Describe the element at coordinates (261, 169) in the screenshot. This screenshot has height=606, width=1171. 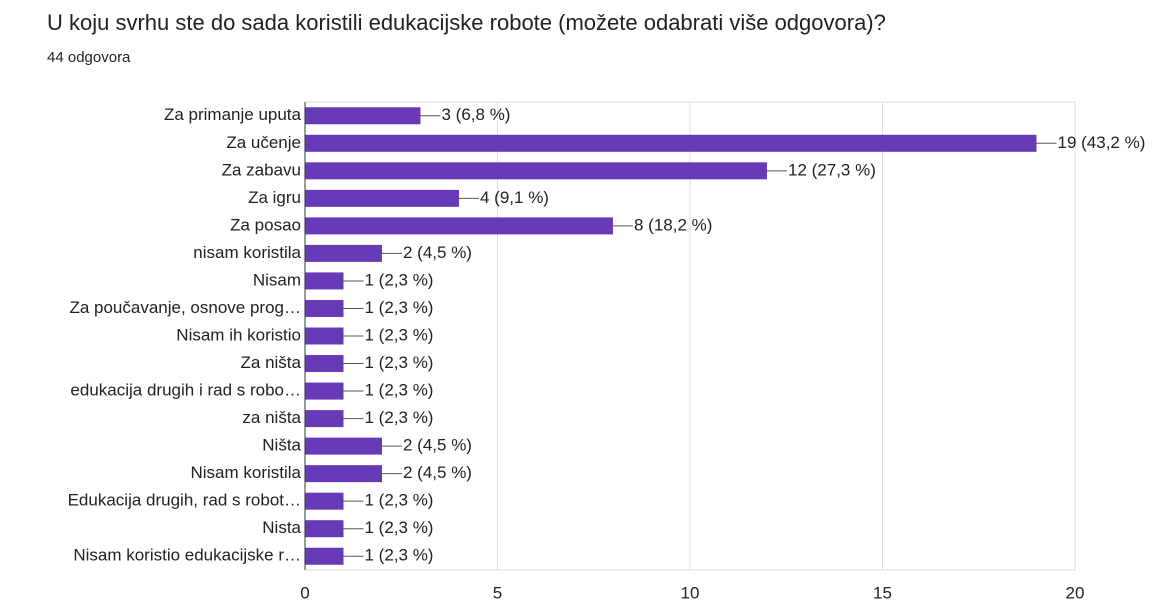
I see `y-tick-label: Za zabavu` at that location.